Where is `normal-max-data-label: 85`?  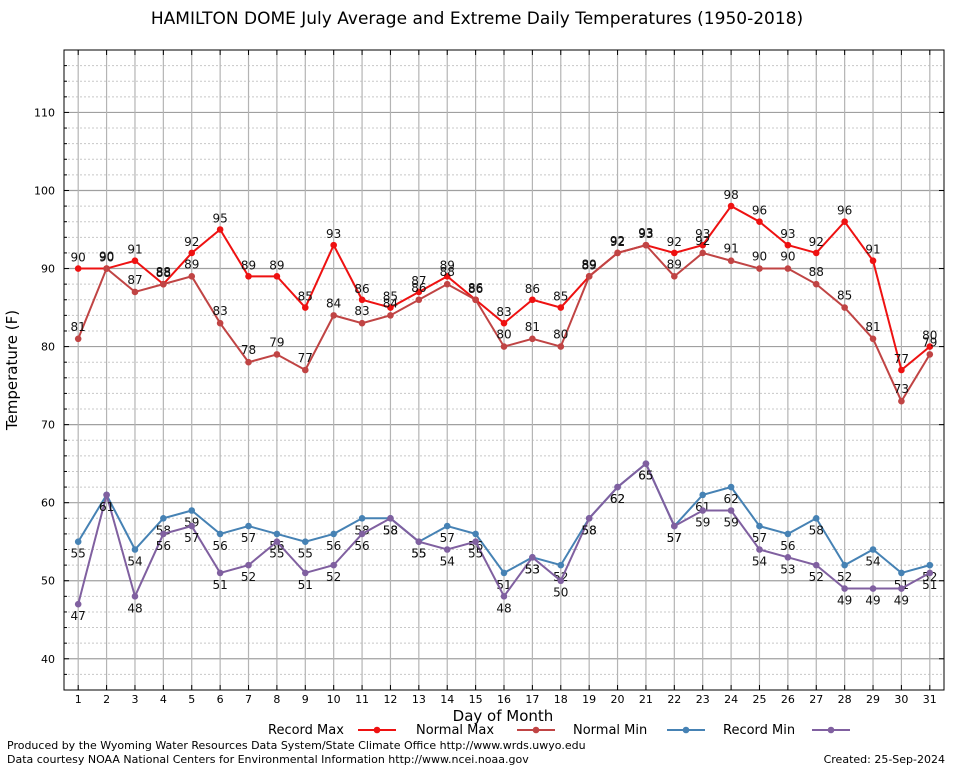 normal-max-data-label: 85 is located at coordinates (844, 296).